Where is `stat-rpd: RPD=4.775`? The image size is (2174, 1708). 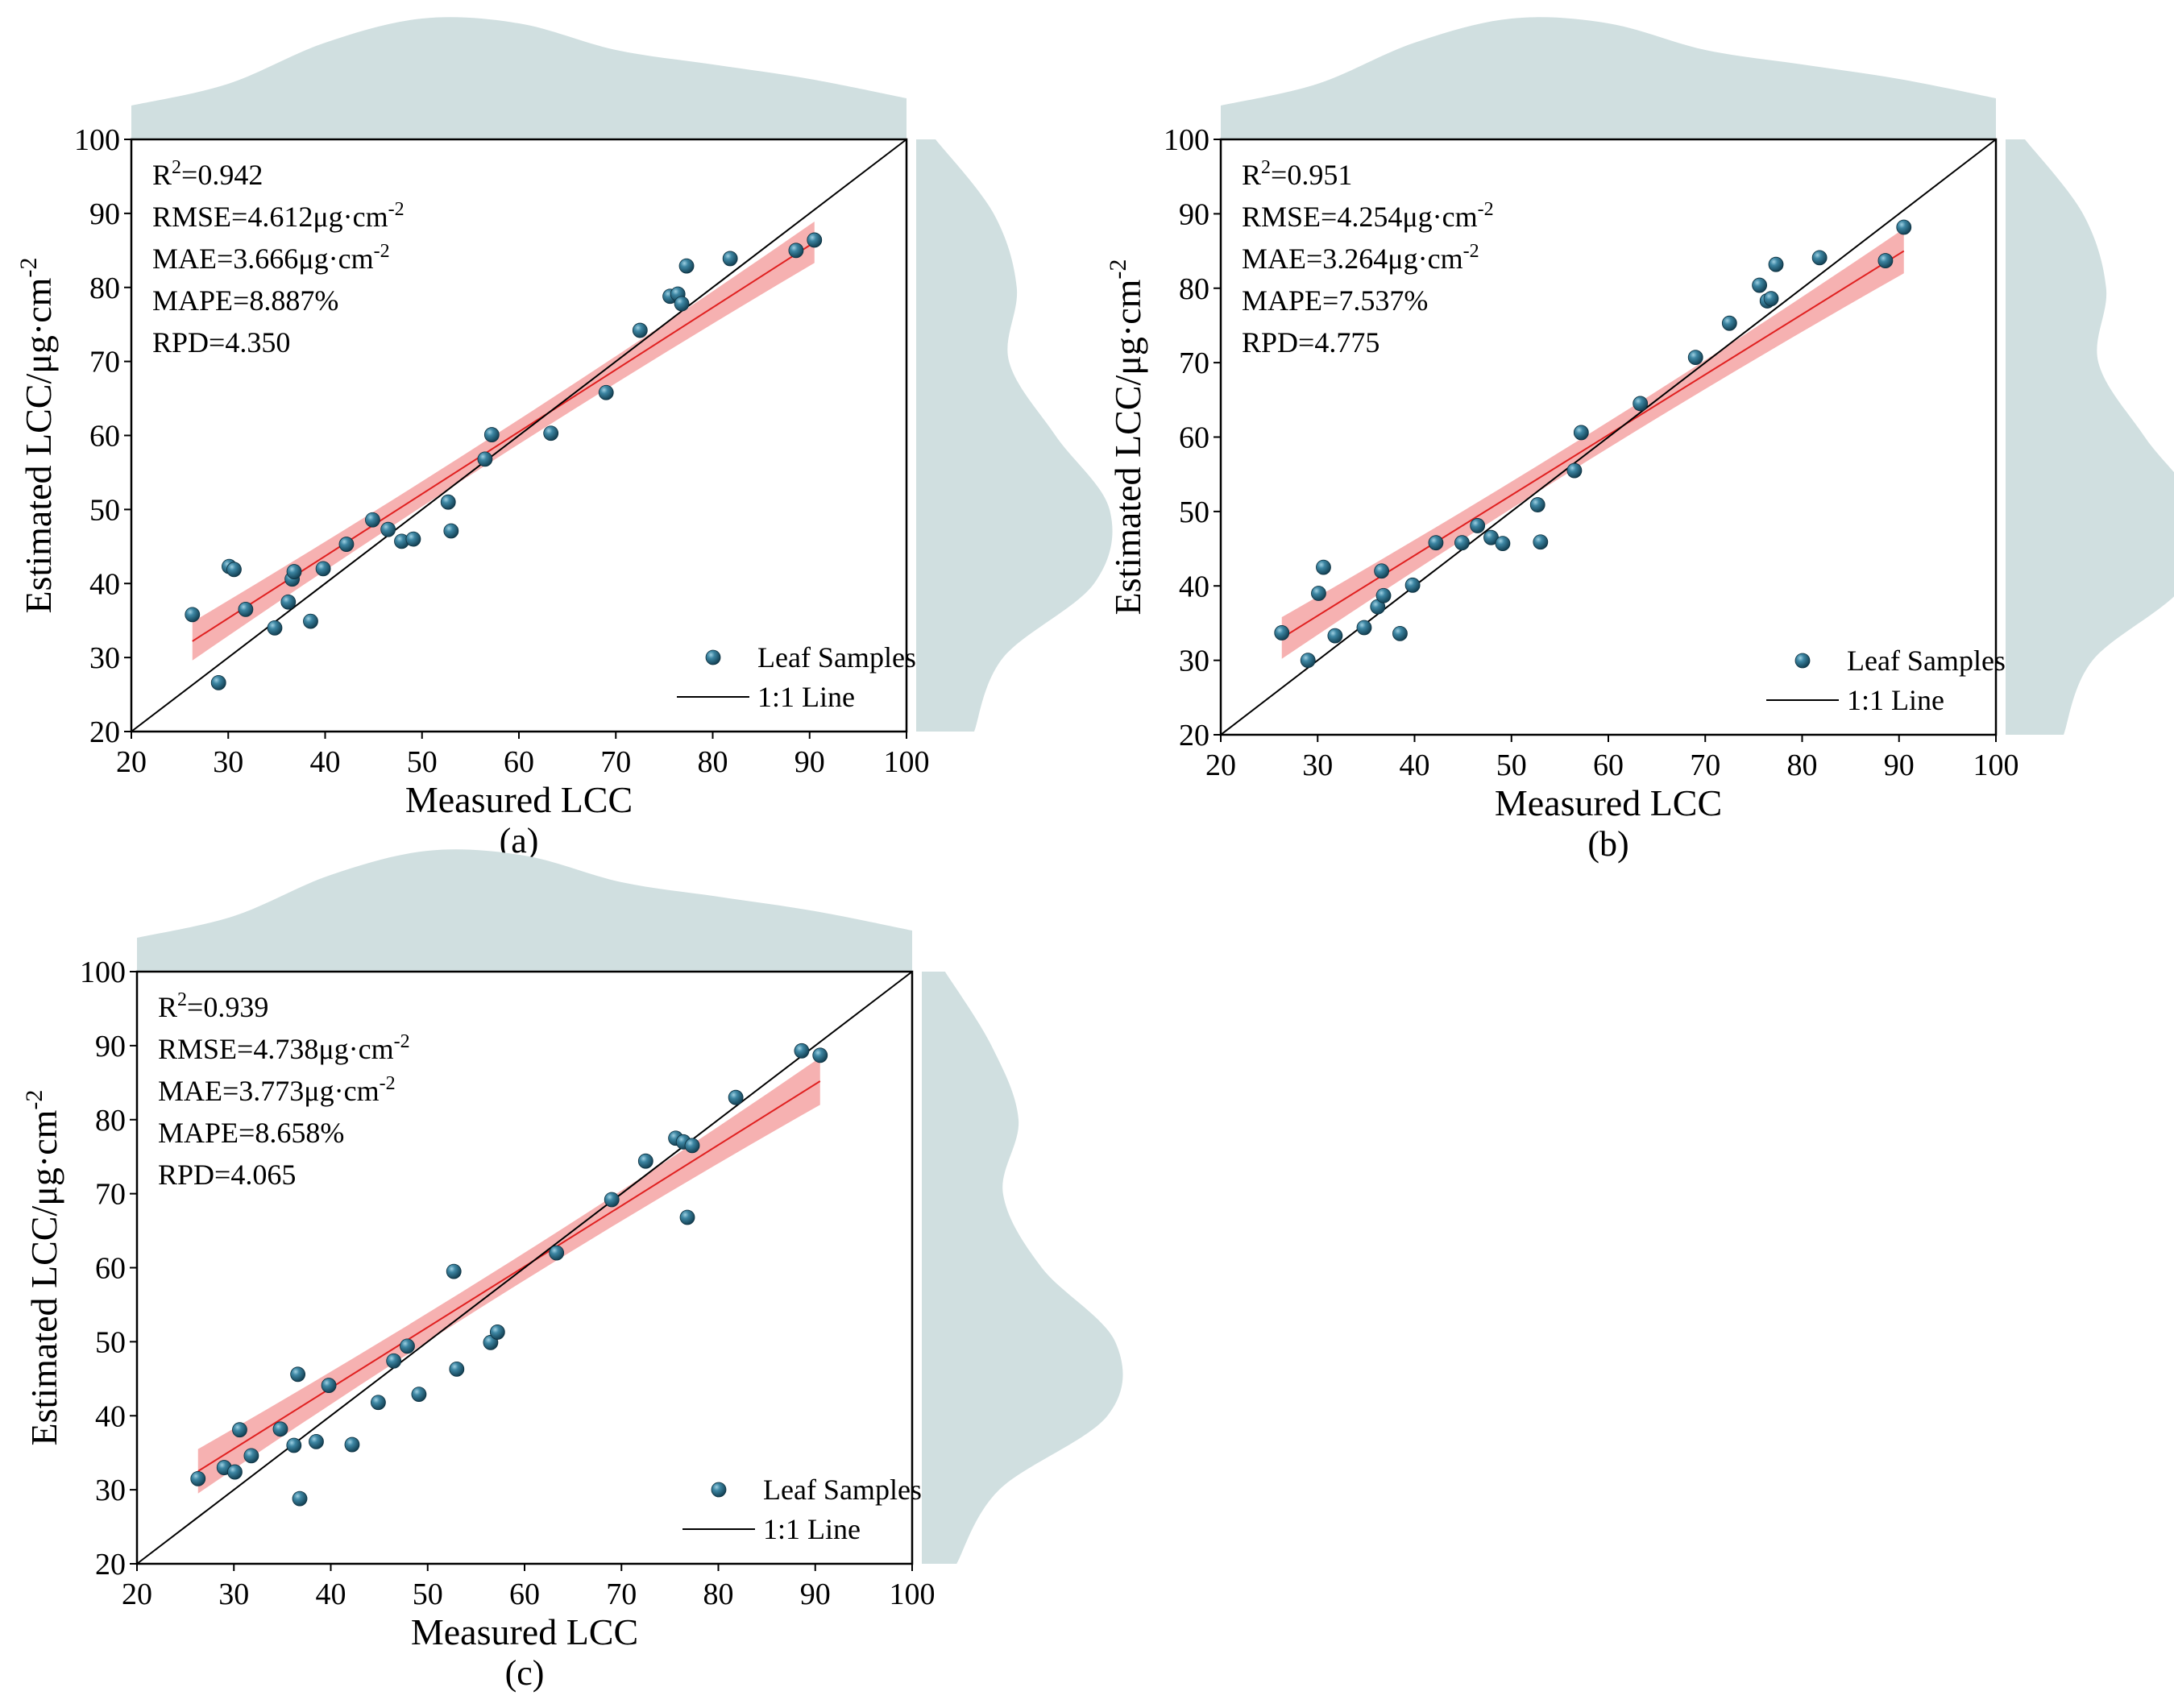
stat-rpd: RPD=4.775 is located at coordinates (1310, 342).